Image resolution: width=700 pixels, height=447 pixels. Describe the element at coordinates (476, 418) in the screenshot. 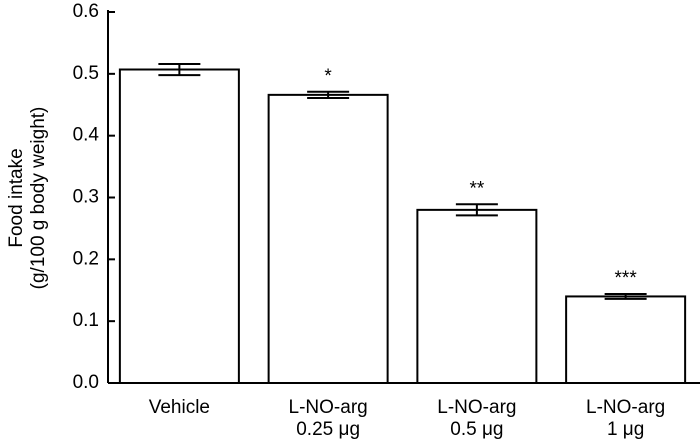

I see `x-tick-label: L-NO-arg 0.5 μg` at that location.